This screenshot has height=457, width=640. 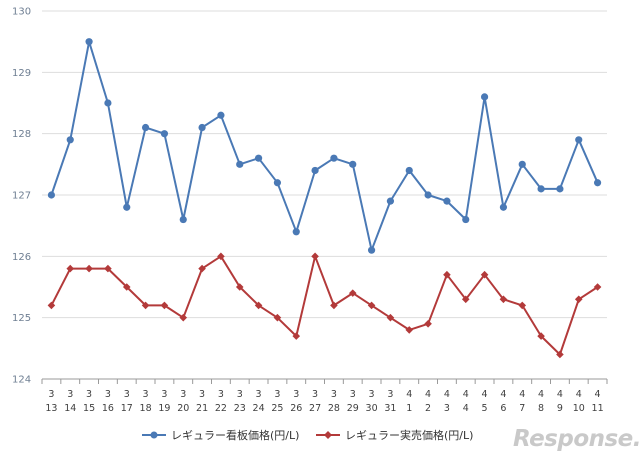 What do you see at coordinates (372, 408) in the screenshot?
I see `x-tick-label-day: 30` at bounding box center [372, 408].